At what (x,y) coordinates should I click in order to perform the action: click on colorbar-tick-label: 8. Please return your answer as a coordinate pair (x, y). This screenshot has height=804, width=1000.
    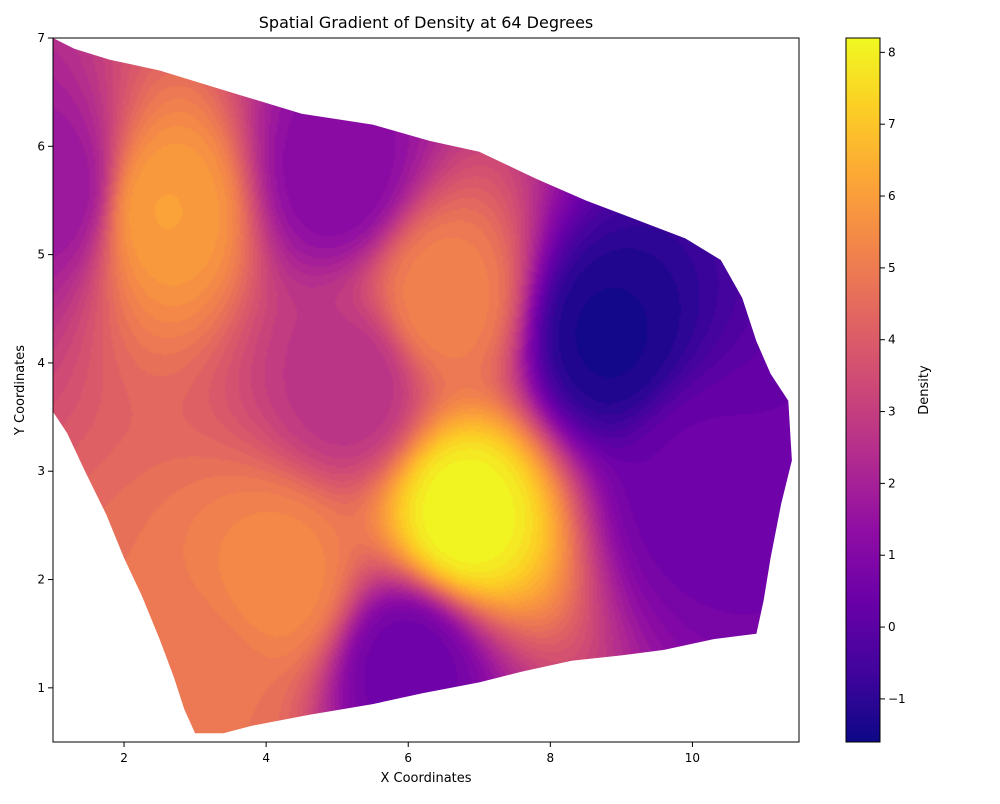
    Looking at the image, I should click on (892, 52).